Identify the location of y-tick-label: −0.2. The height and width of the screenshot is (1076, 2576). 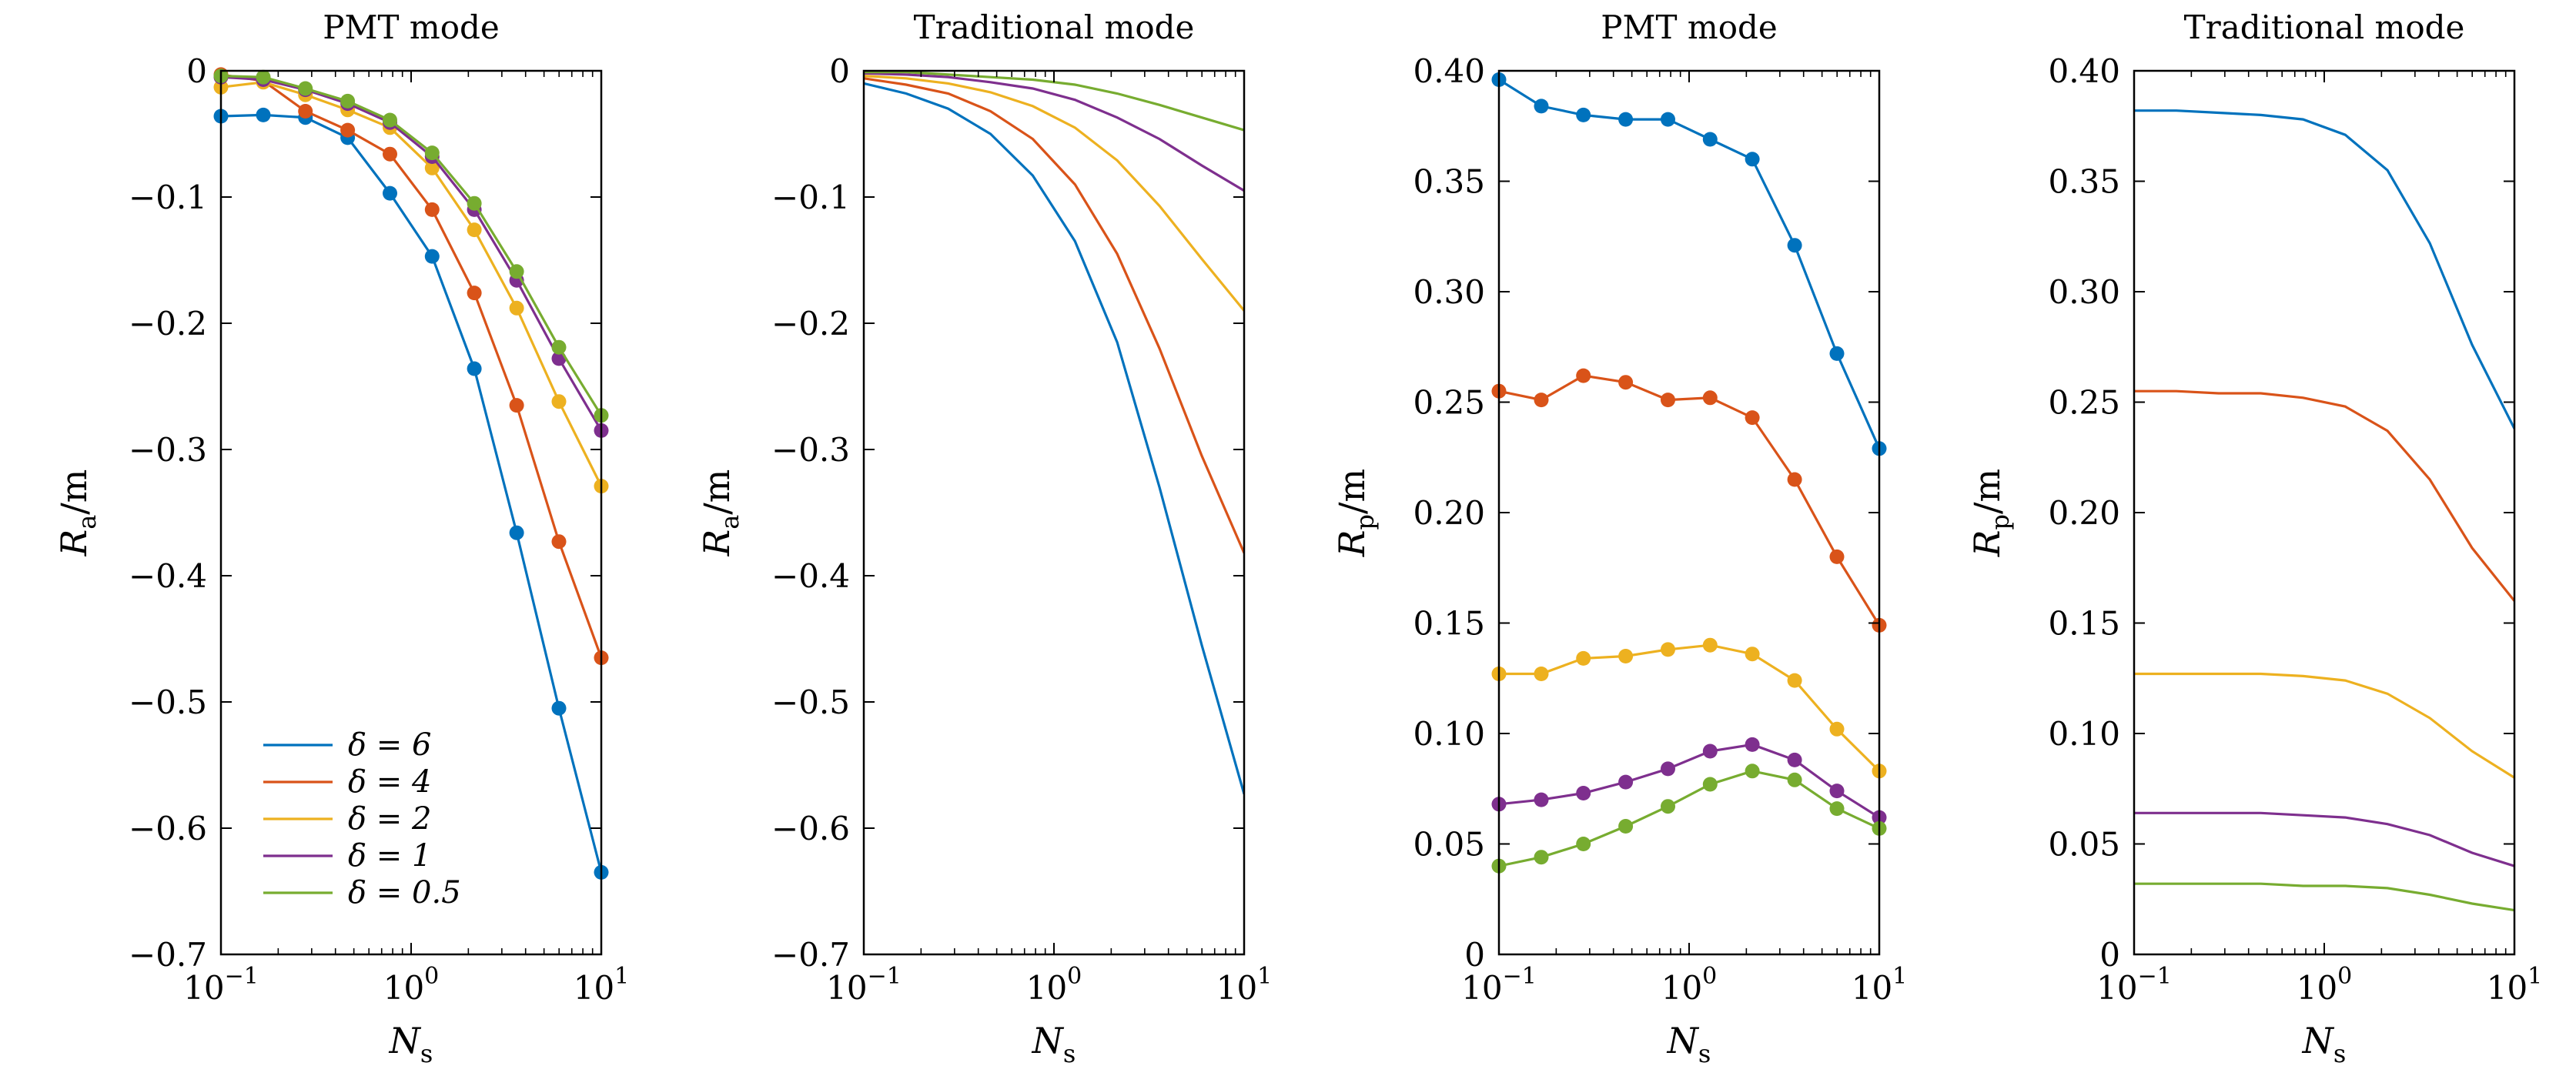
(810, 324).